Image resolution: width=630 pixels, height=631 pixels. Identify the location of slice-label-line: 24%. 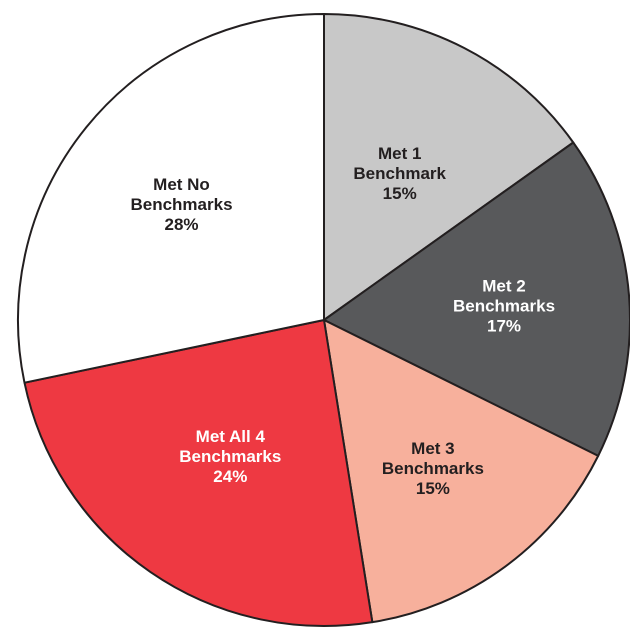
(230, 476).